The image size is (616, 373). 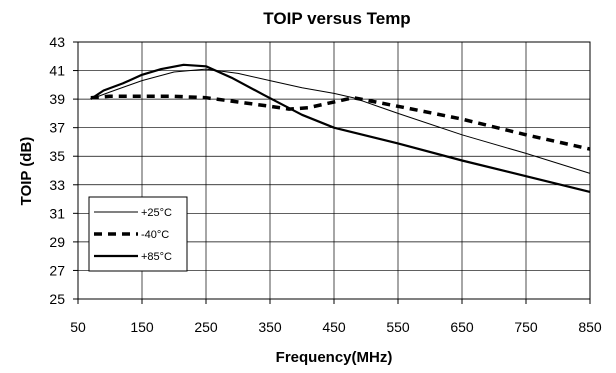 What do you see at coordinates (57, 128) in the screenshot?
I see `y-tick-label: 37` at bounding box center [57, 128].